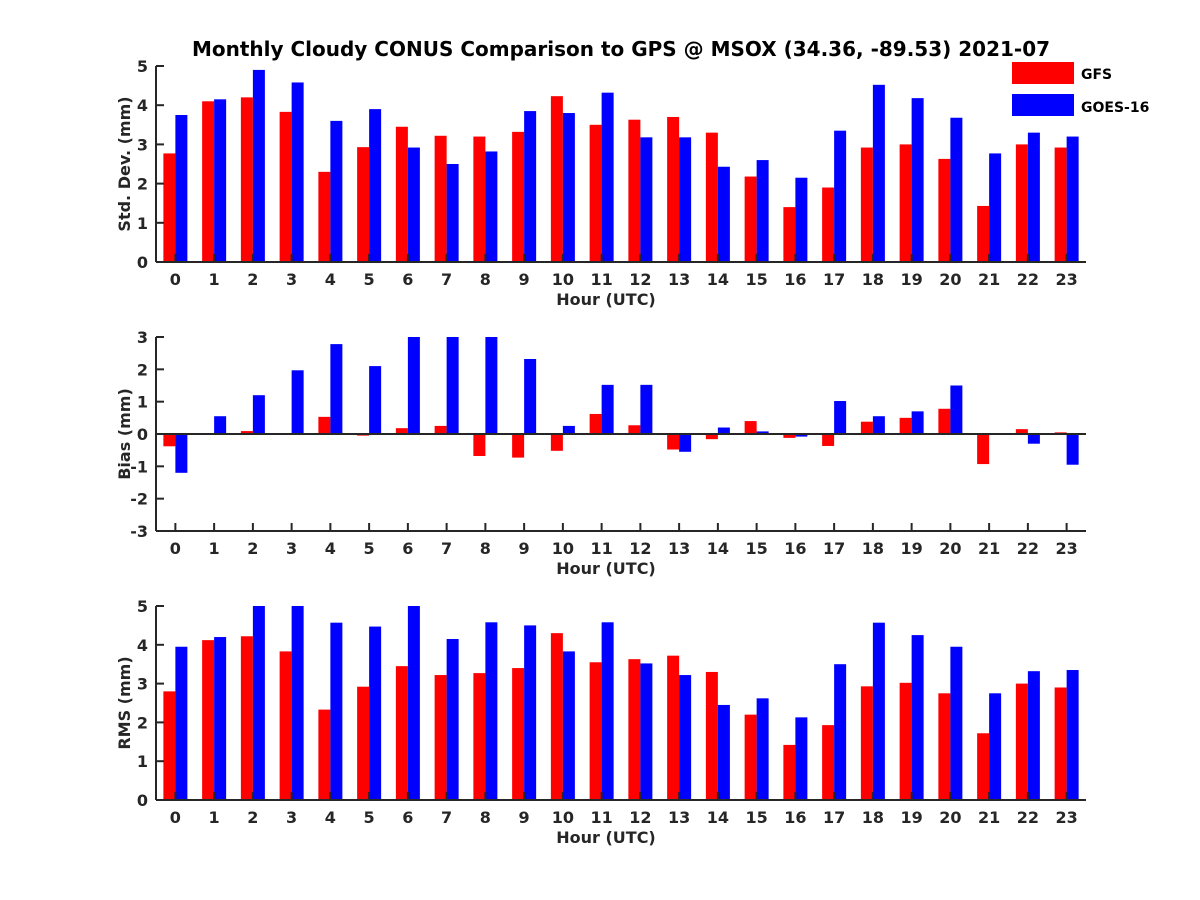  What do you see at coordinates (606, 568) in the screenshot?
I see `bias-x-axis-label: Hour (UTC)` at bounding box center [606, 568].